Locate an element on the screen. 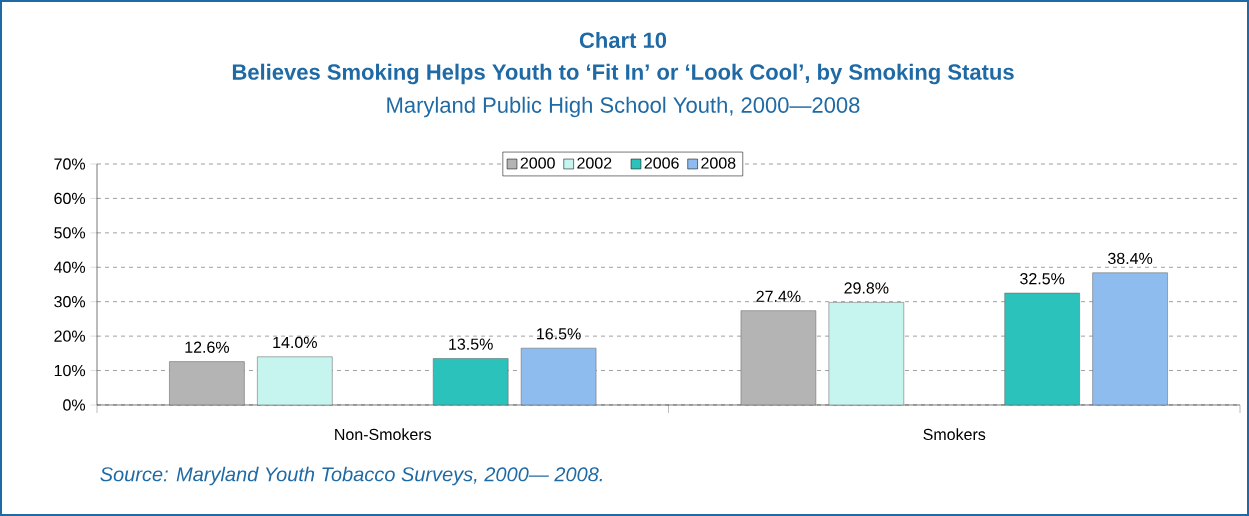  data-label: 38.4% is located at coordinates (1130, 258).